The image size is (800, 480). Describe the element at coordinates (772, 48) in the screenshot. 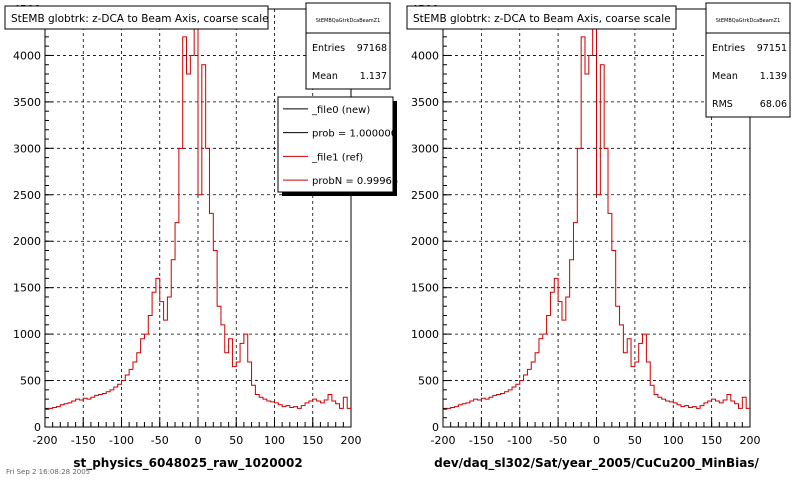

I see `panel2-stats-value: 97151` at that location.